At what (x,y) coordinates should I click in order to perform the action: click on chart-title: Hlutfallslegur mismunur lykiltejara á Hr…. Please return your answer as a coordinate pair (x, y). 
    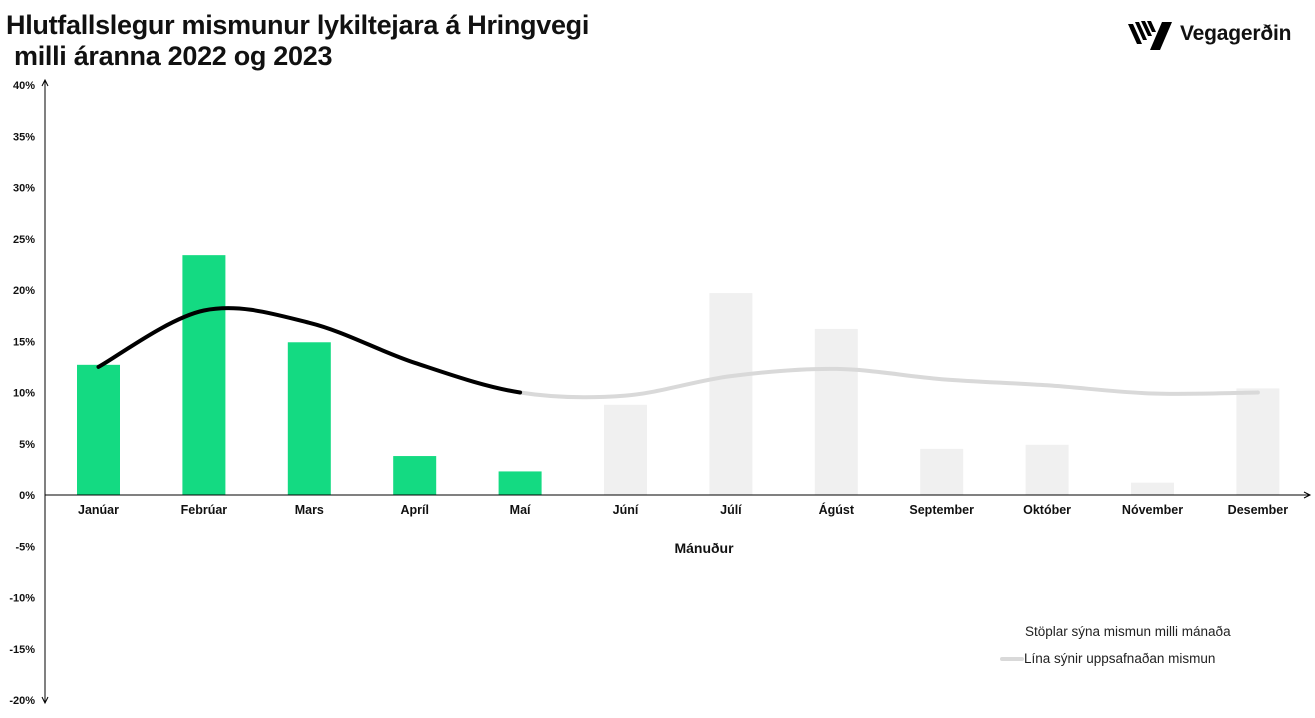
    Looking at the image, I should click on (297, 41).